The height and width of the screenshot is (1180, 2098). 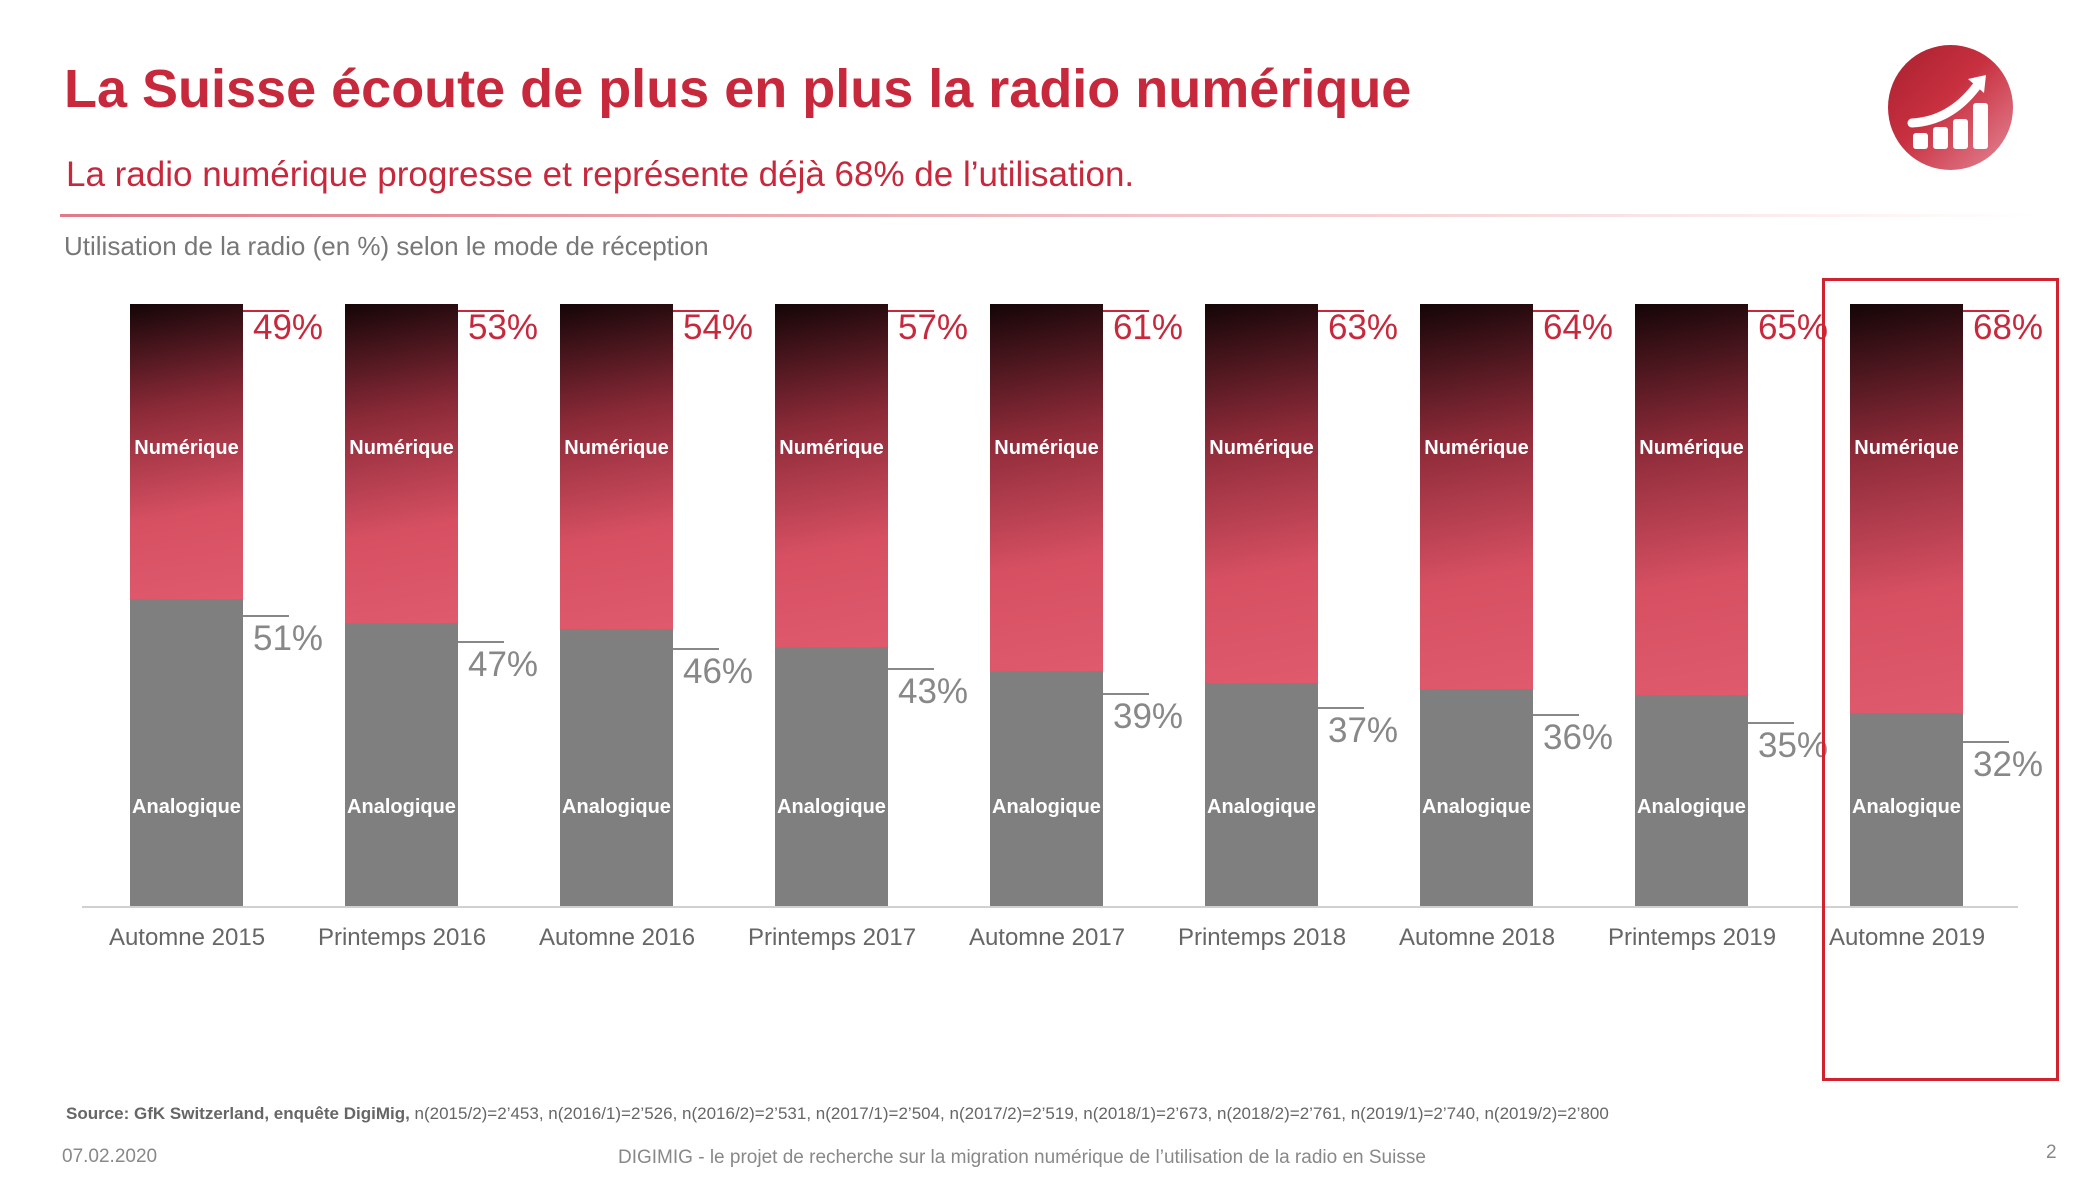 I want to click on value-label-numerique: 64%, so click(x=1578, y=327).